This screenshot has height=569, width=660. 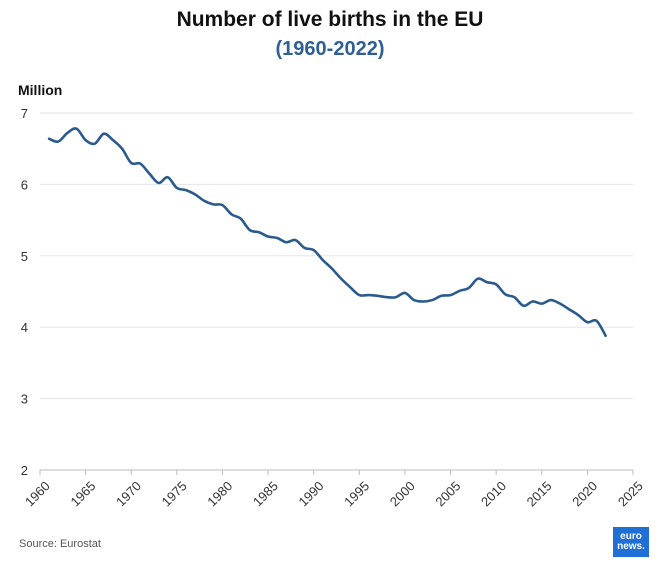 What do you see at coordinates (447, 493) in the screenshot?
I see `x-tick-label: 2005` at bounding box center [447, 493].